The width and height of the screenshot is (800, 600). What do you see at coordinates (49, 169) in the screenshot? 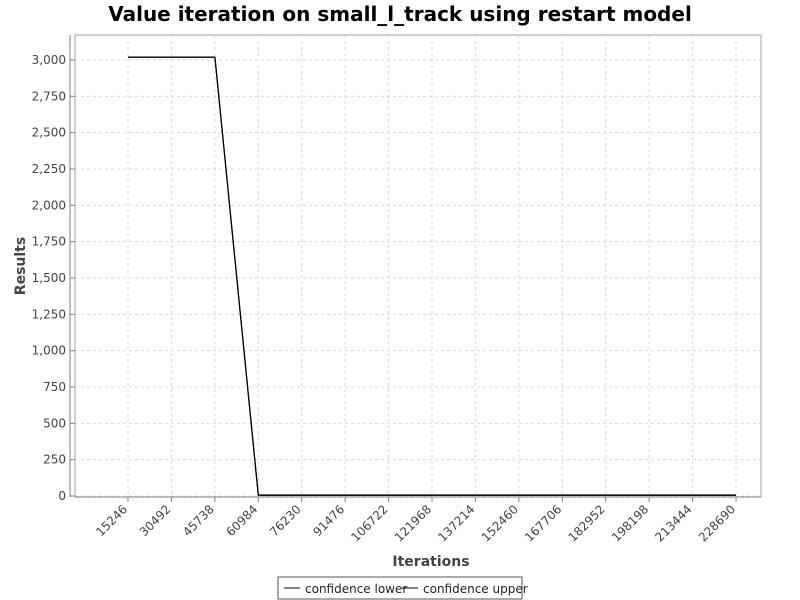
I see `y-tick-label: 2,250` at bounding box center [49, 169].